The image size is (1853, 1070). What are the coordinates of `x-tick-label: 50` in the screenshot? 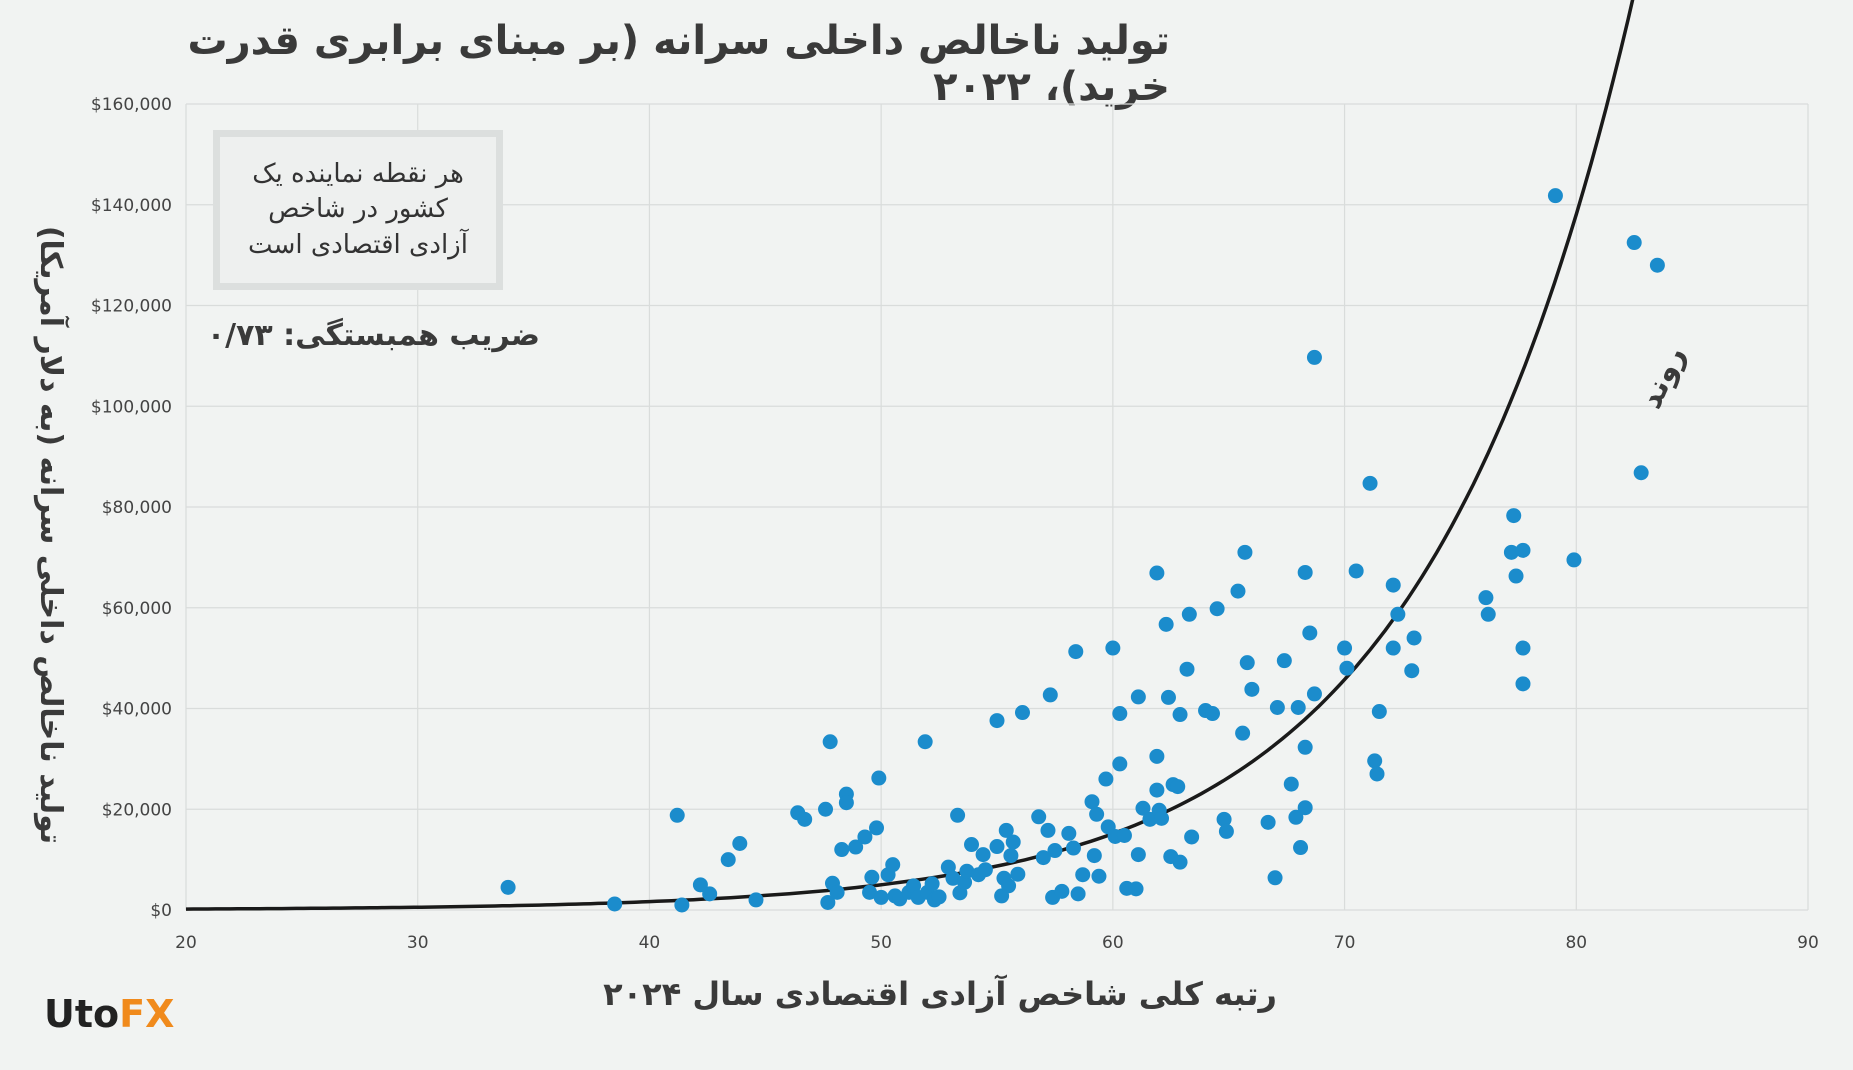 It's located at (881, 943).